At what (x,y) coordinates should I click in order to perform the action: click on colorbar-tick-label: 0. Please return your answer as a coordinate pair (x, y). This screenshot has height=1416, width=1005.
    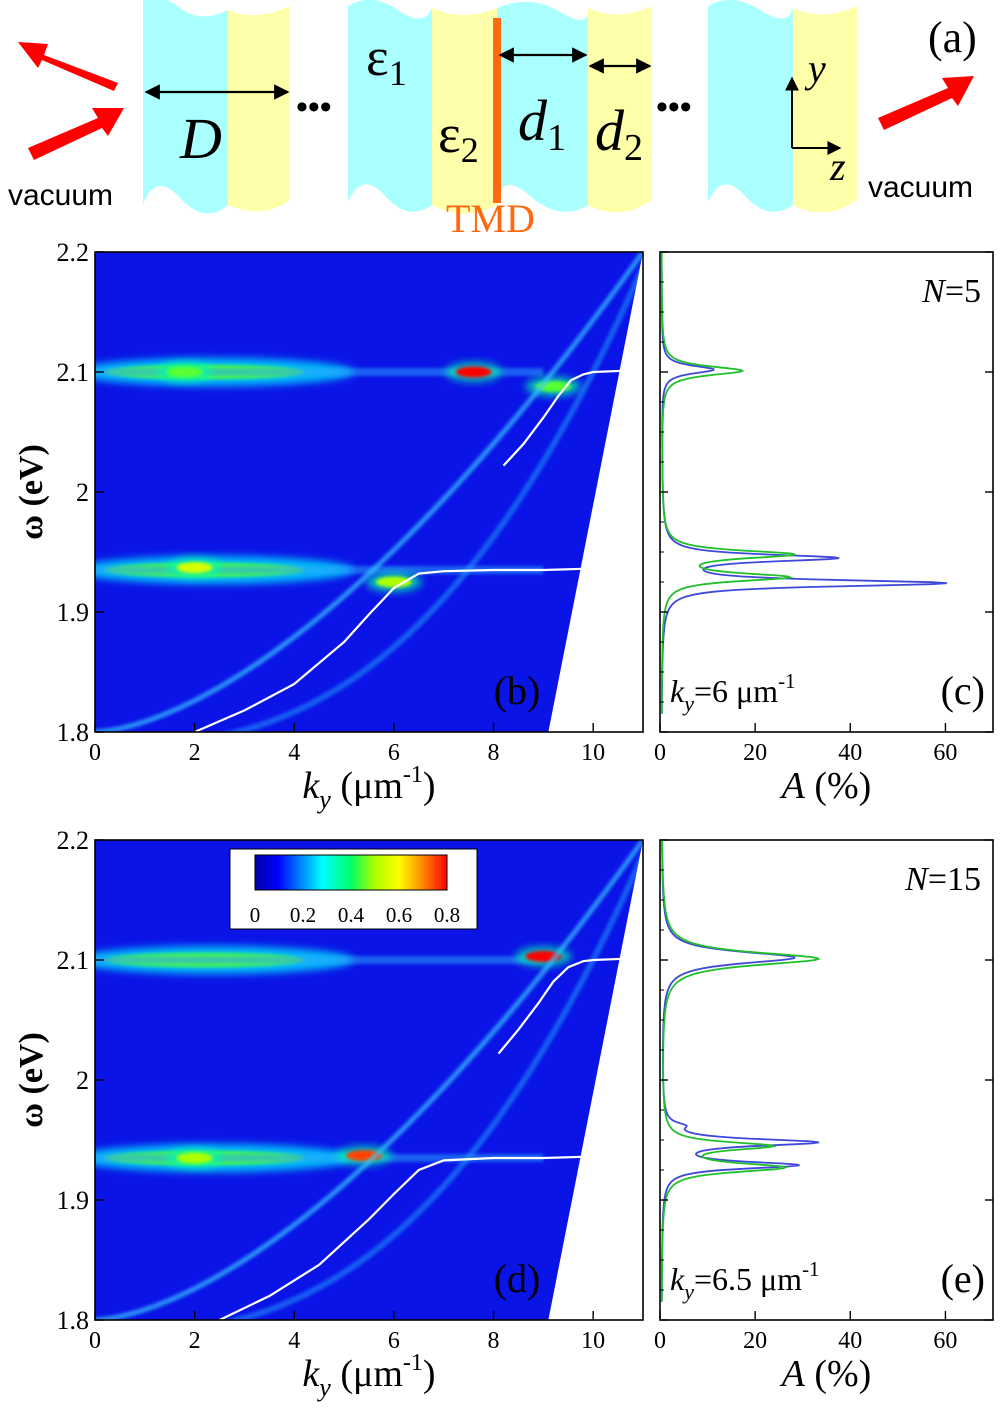
    Looking at the image, I should click on (255, 915).